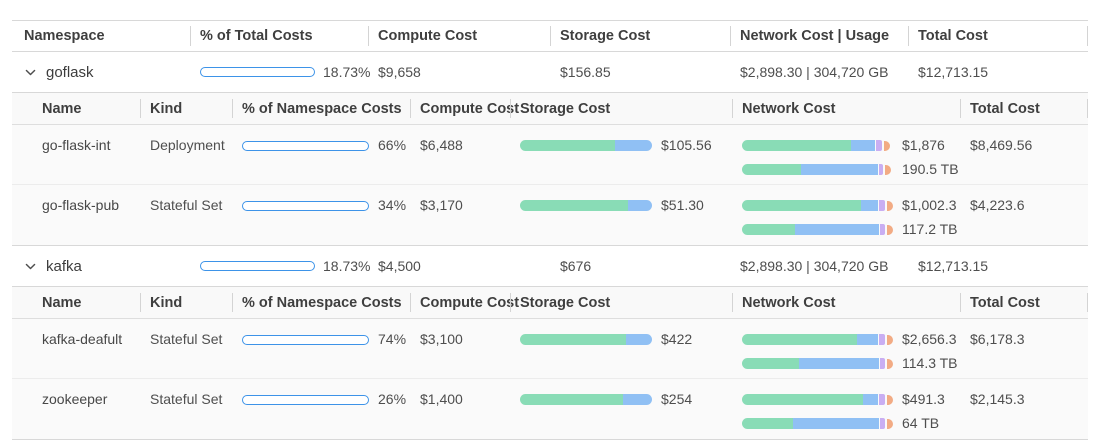 Image resolution: width=1100 pixels, height=440 pixels. I want to click on pct-namespace-label: 26%, so click(392, 399).